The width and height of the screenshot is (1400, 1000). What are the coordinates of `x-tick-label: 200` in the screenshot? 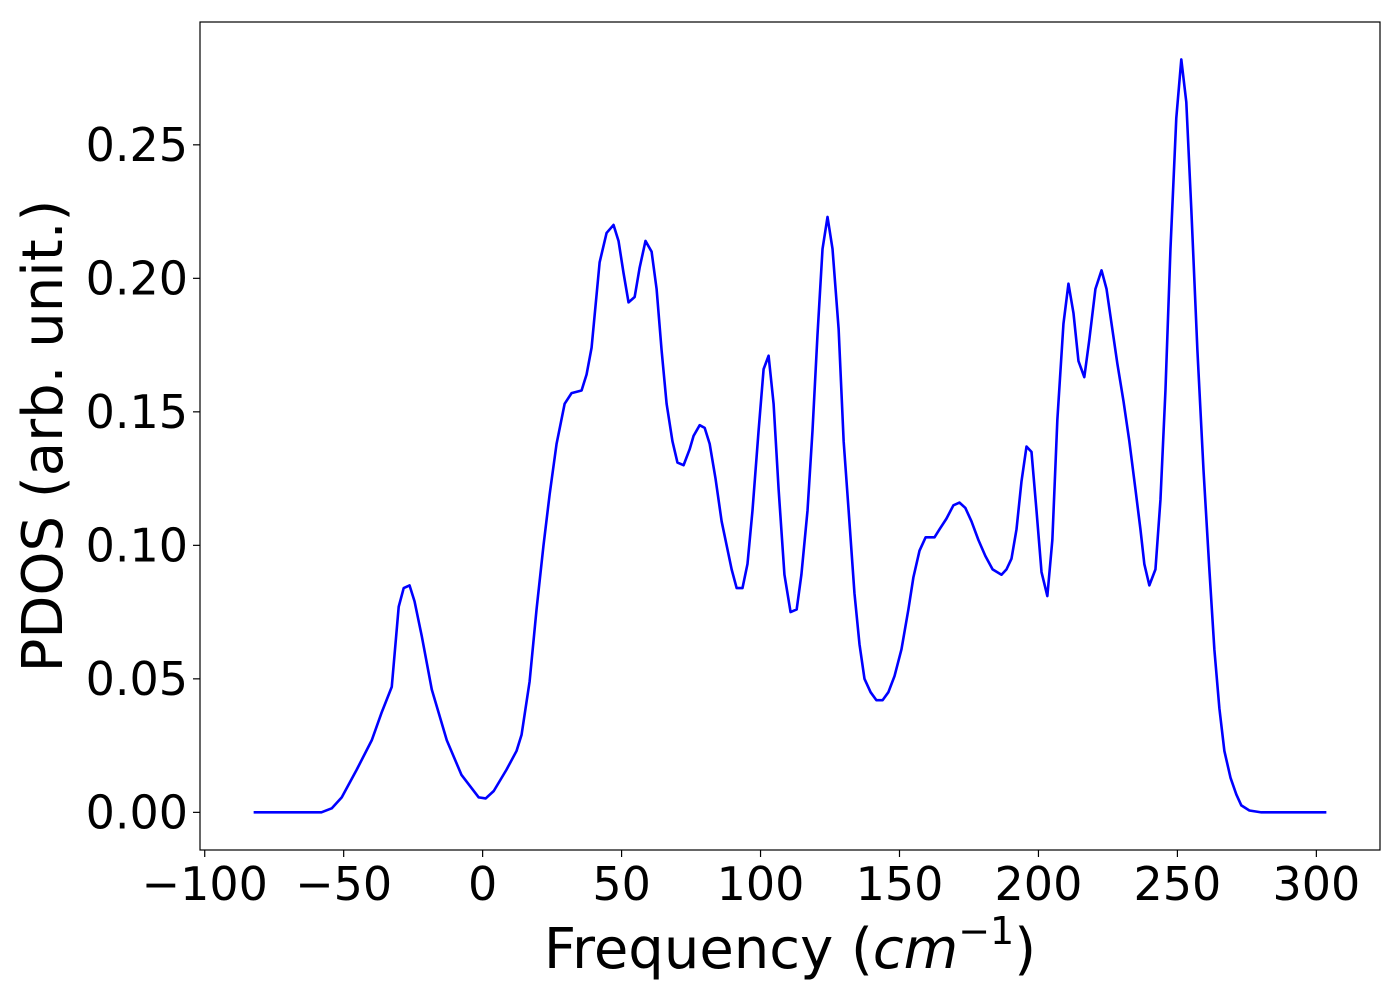 It's located at (1039, 884).